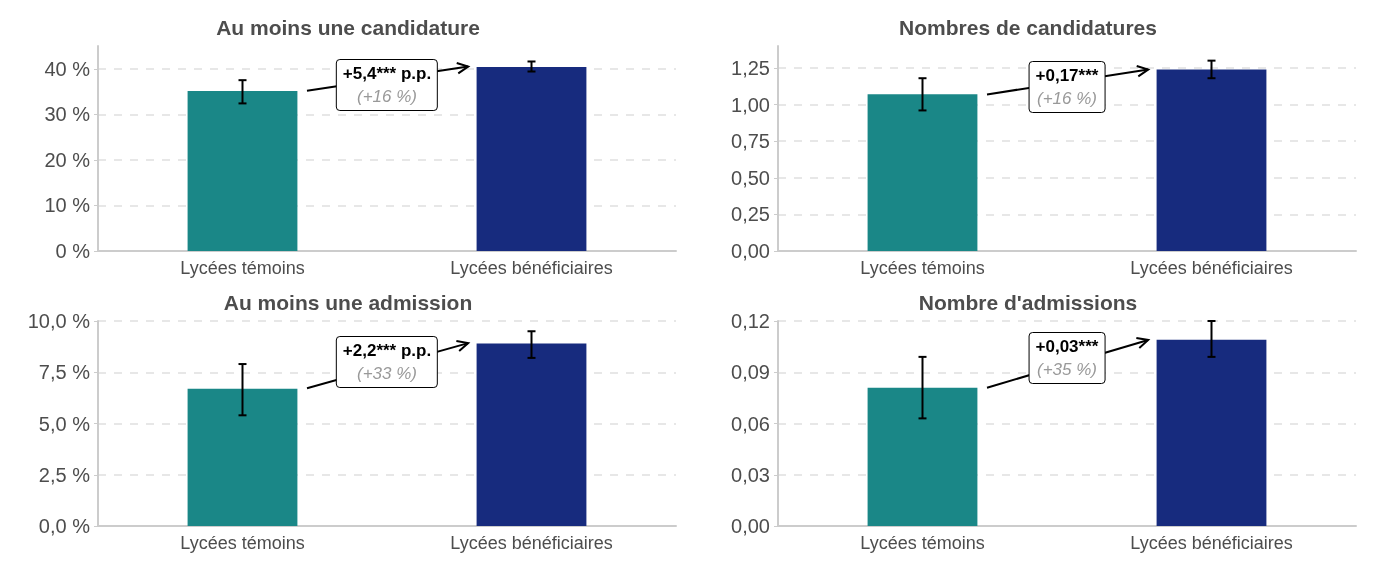 The width and height of the screenshot is (1376, 567). What do you see at coordinates (1028, 302) in the screenshot?
I see `chart-title: Nombre d'admissions` at bounding box center [1028, 302].